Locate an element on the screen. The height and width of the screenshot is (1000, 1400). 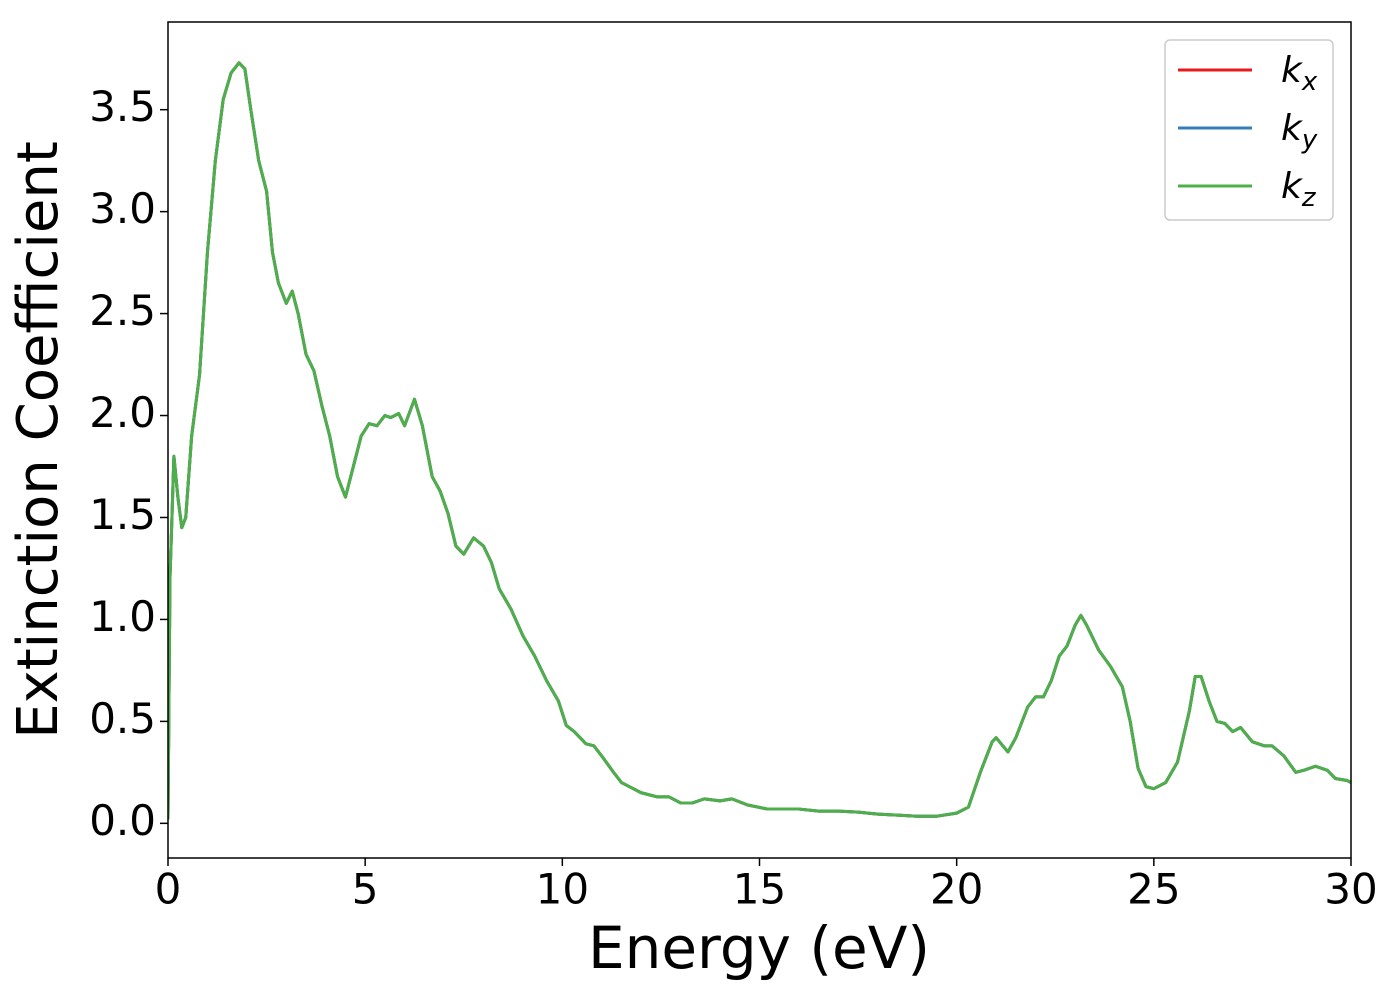
x-tick-label: 25 is located at coordinates (1153, 889).